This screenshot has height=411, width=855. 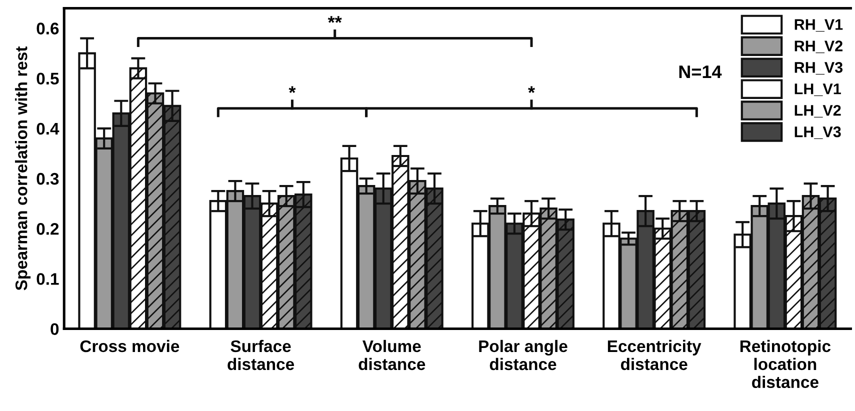 What do you see at coordinates (818, 25) in the screenshot?
I see `legend-label: RH_V1` at bounding box center [818, 25].